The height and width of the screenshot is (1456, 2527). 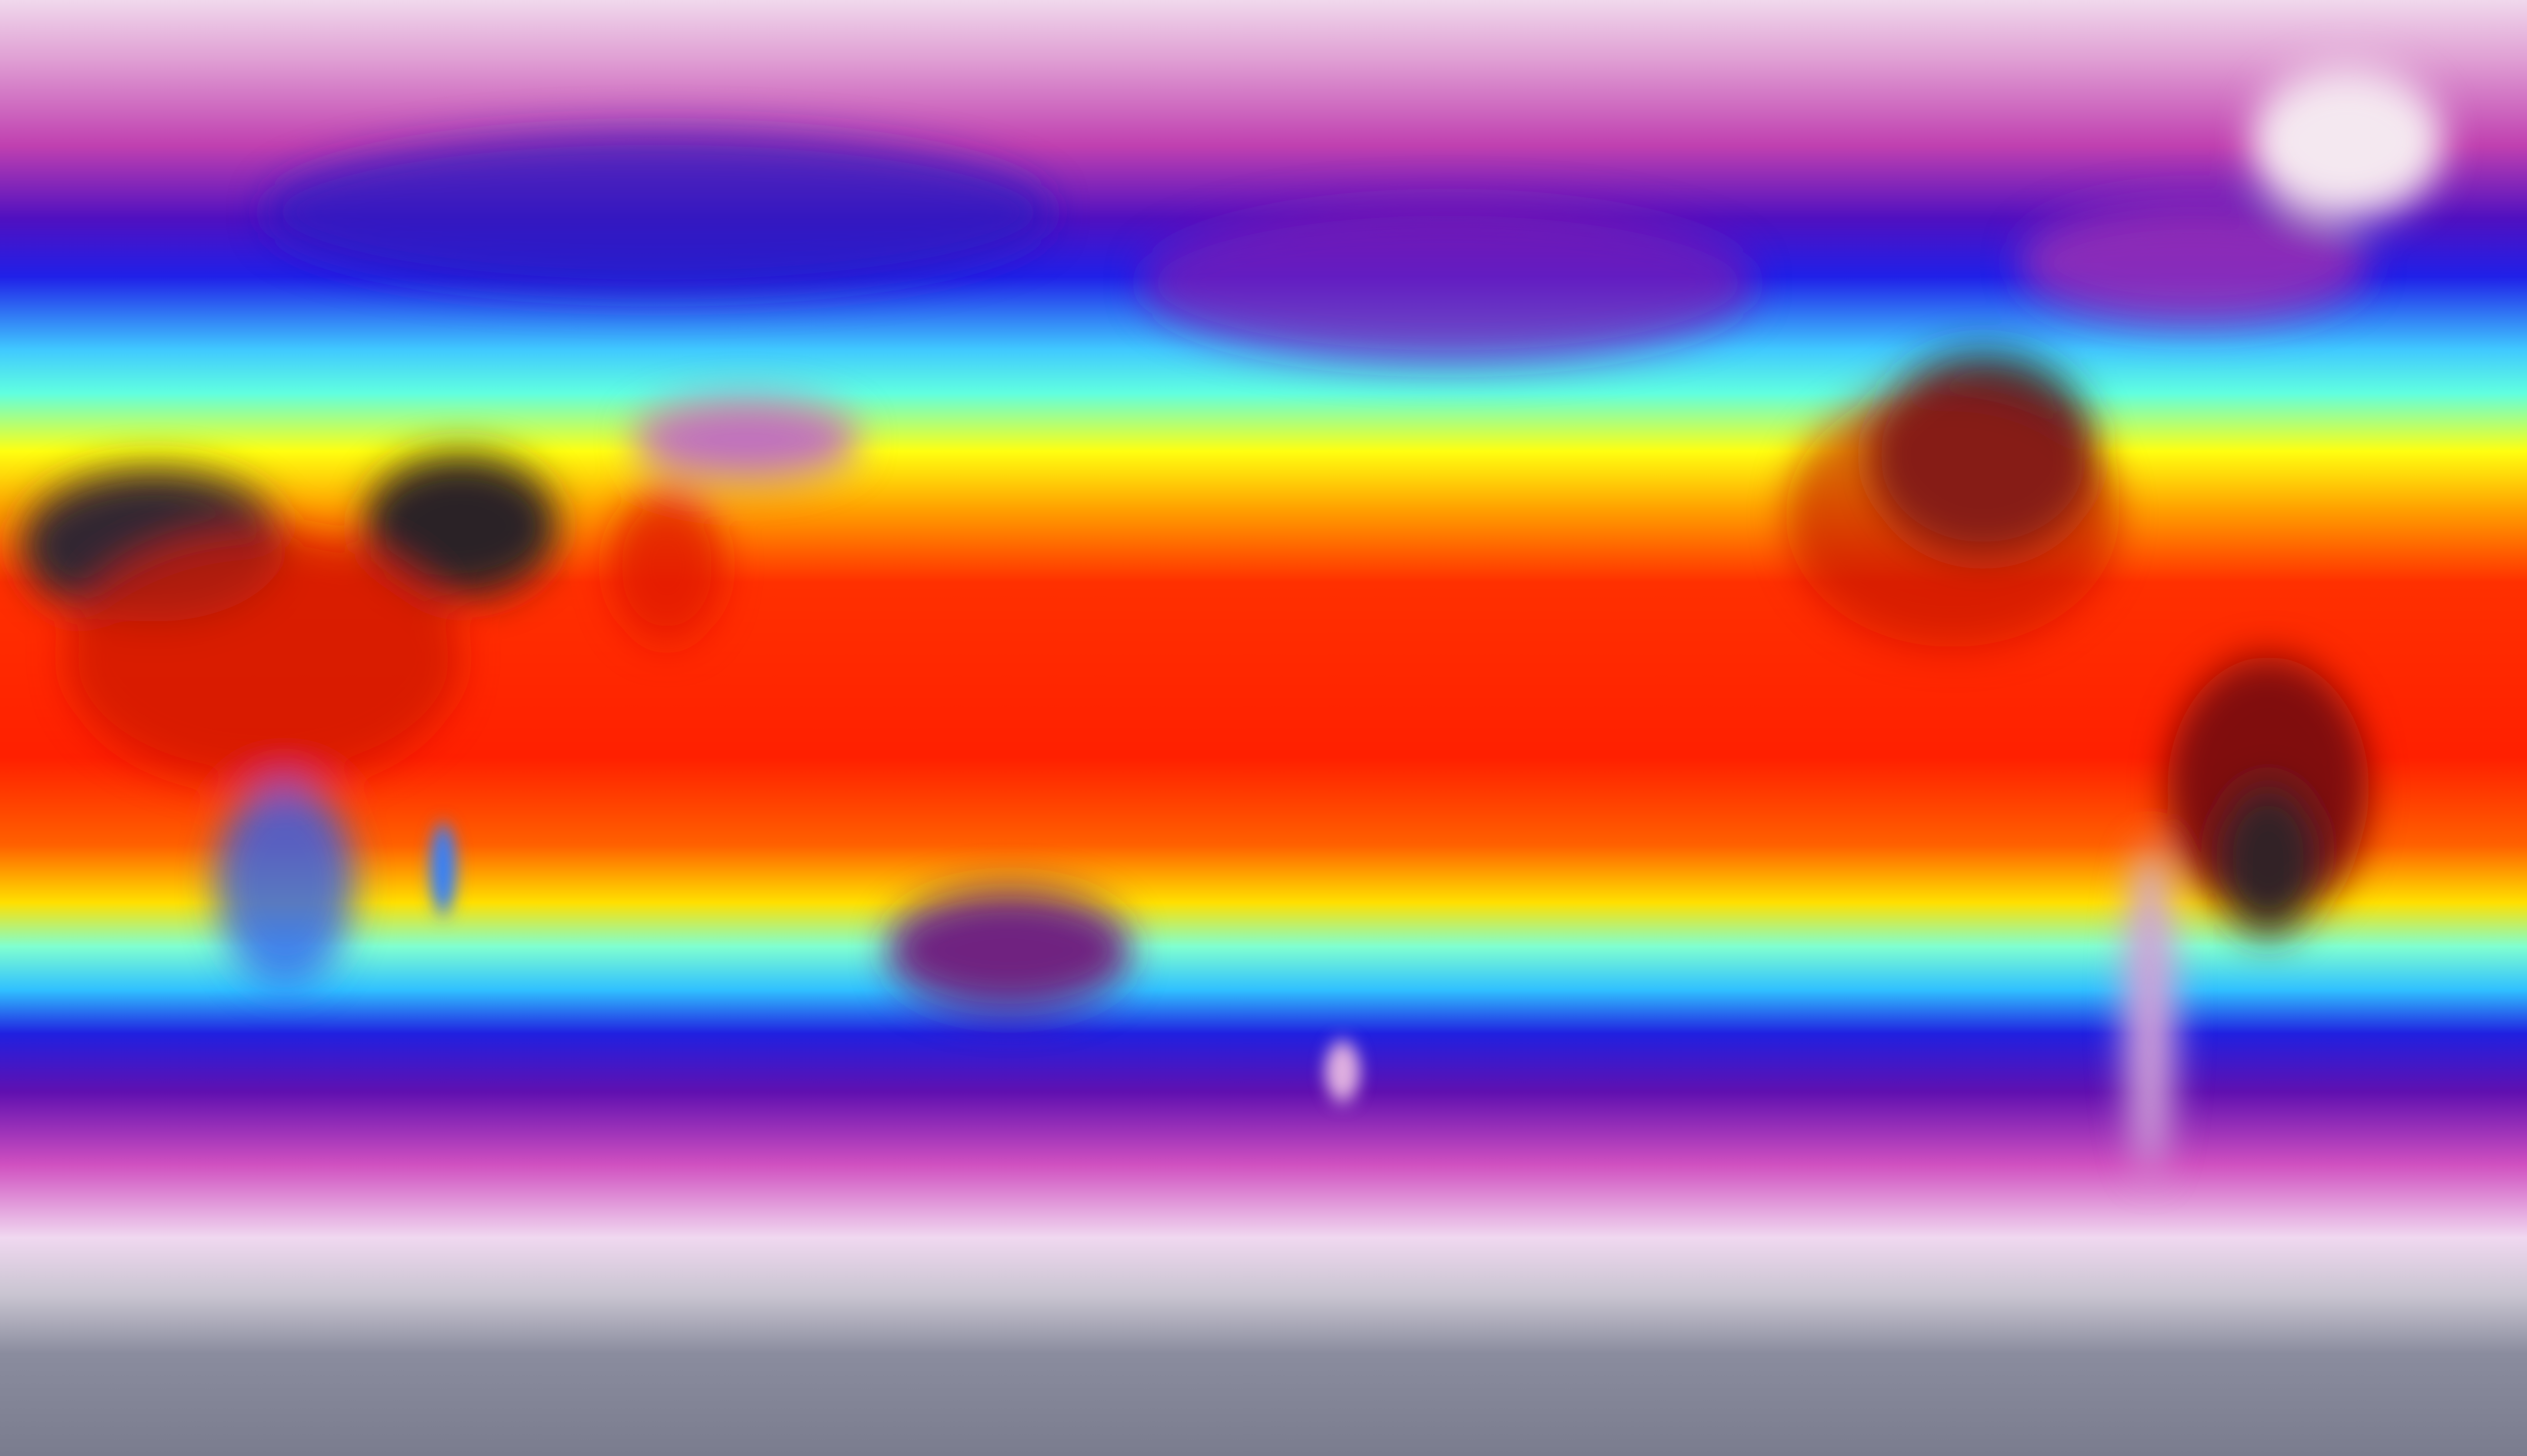 What do you see at coordinates (1447, 283) in the screenshot?
I see `north-pacific-magenta` at bounding box center [1447, 283].